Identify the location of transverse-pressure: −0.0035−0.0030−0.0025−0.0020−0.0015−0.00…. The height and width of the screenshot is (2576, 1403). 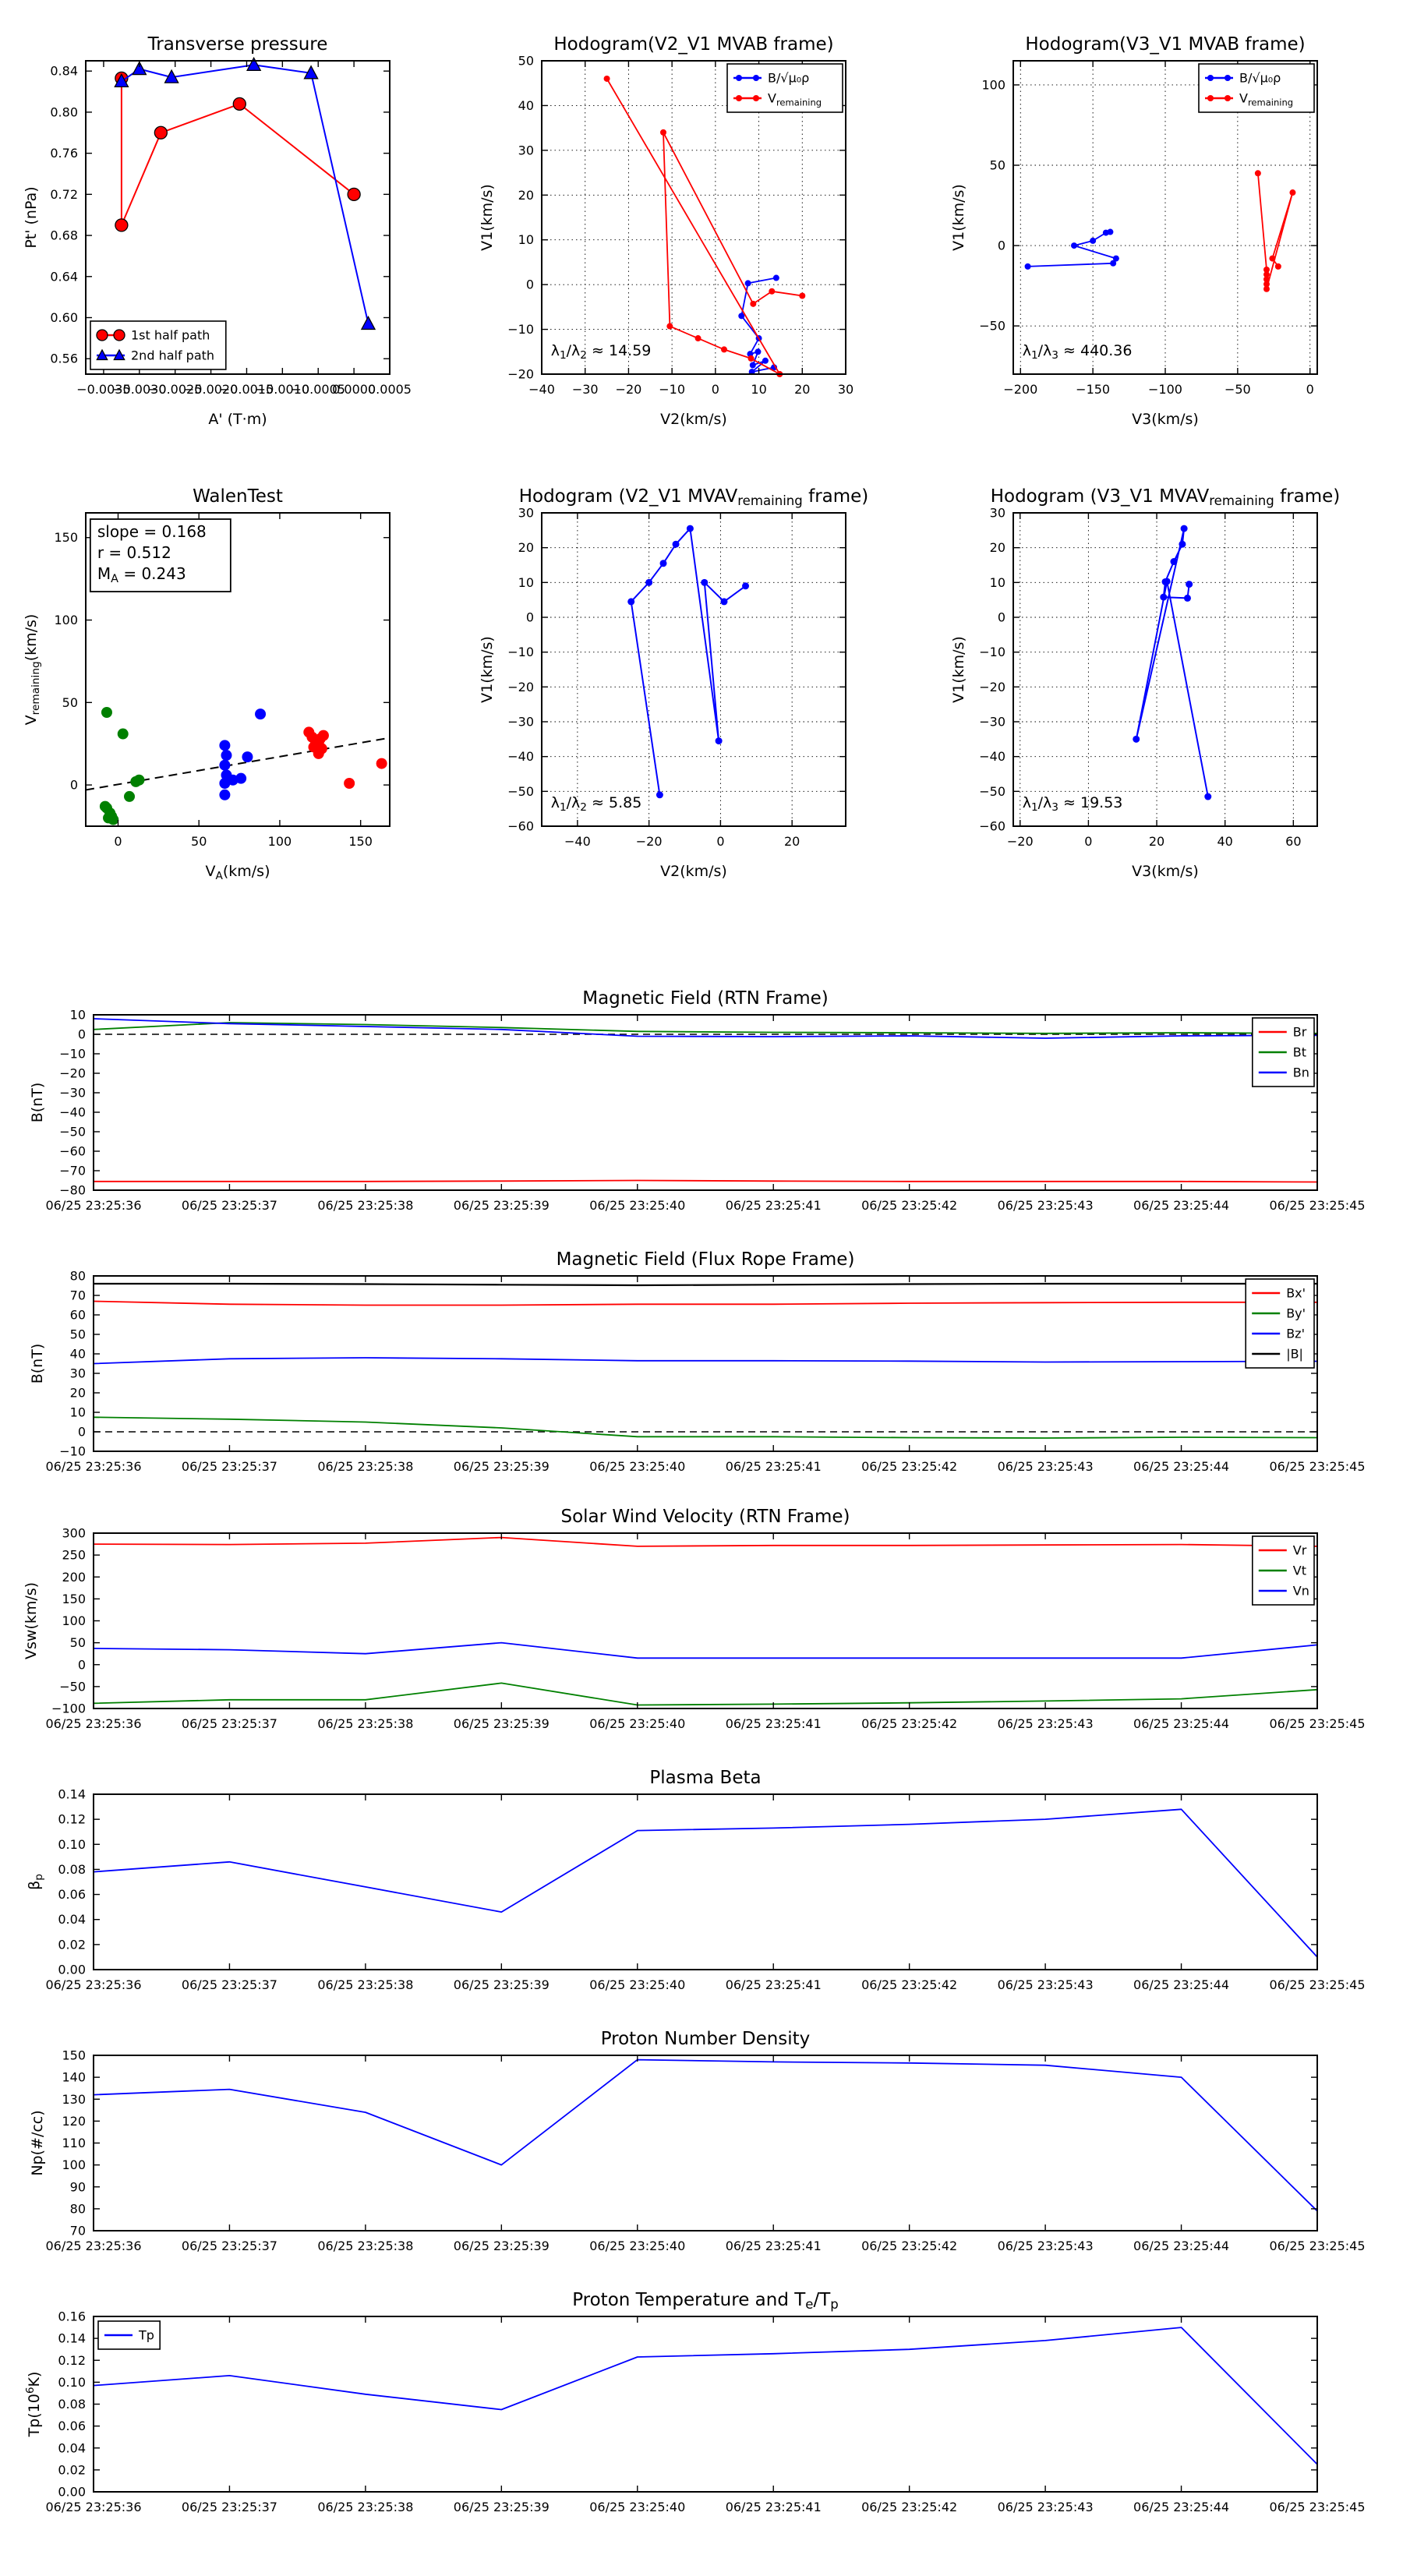
(217, 231).